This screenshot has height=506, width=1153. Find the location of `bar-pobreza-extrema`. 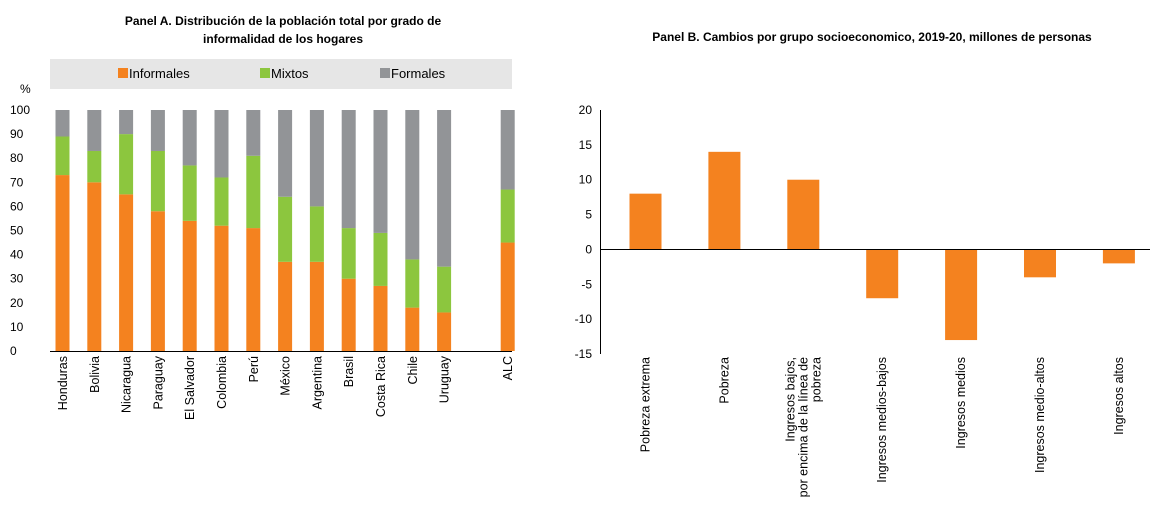

bar-pobreza-extrema is located at coordinates (645, 221).